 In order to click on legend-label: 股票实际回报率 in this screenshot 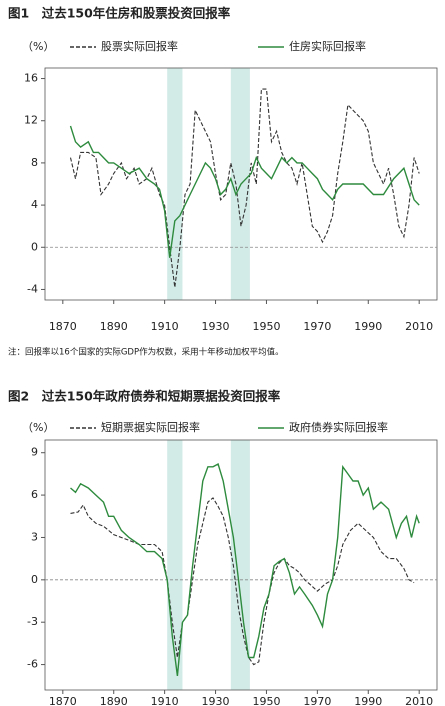, I will do `click(139, 46)`.